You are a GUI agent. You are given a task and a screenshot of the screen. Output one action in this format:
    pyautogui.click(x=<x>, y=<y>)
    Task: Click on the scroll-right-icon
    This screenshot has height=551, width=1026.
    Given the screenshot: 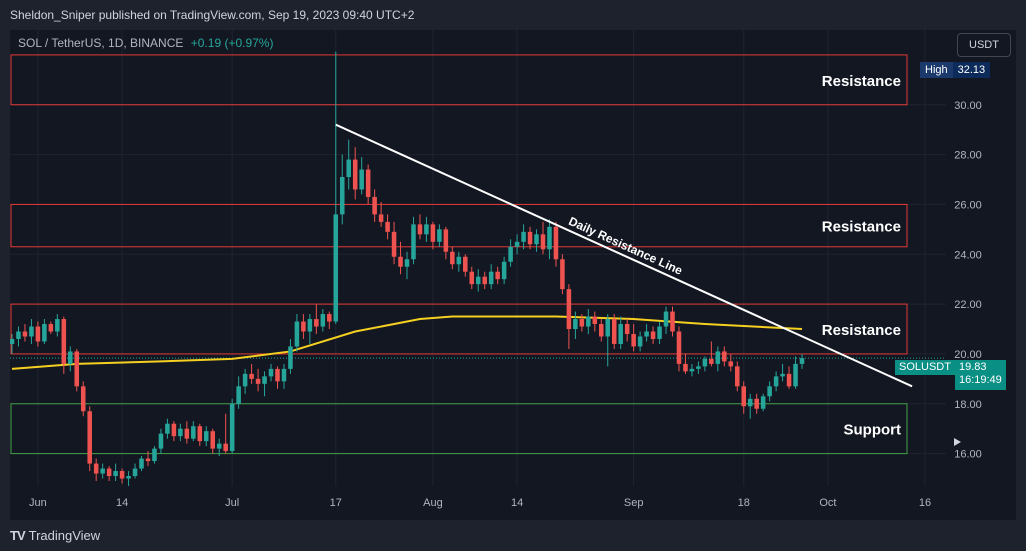 What is the action you would take?
    pyautogui.click(x=957, y=442)
    